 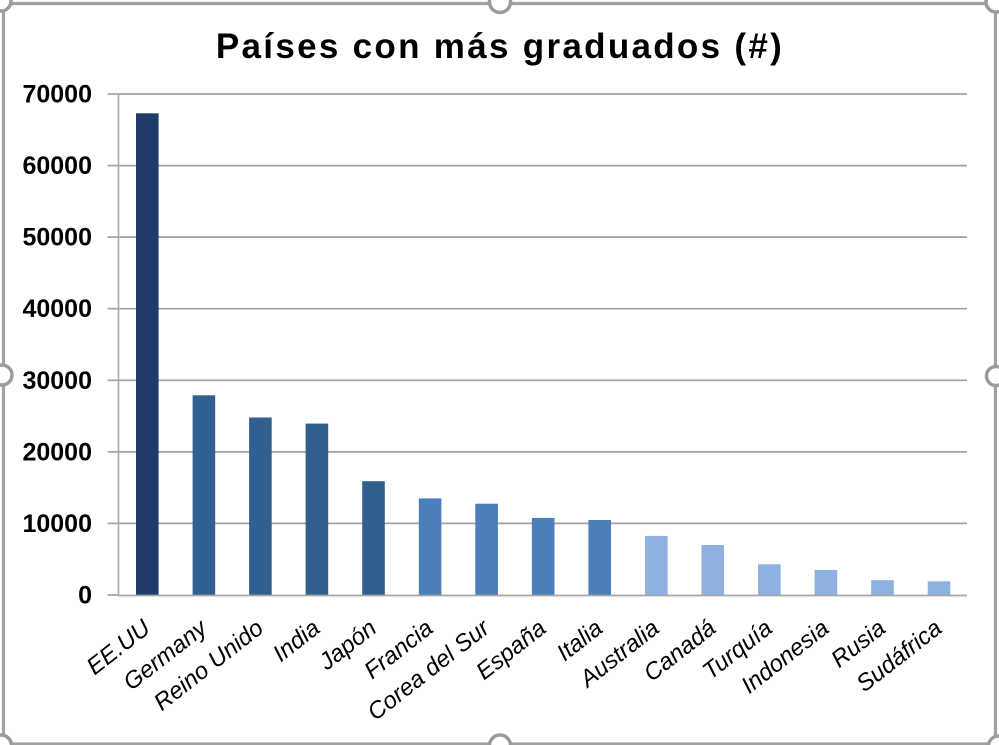 What do you see at coordinates (57, 238) in the screenshot?
I see `svg-text: 50000` at bounding box center [57, 238].